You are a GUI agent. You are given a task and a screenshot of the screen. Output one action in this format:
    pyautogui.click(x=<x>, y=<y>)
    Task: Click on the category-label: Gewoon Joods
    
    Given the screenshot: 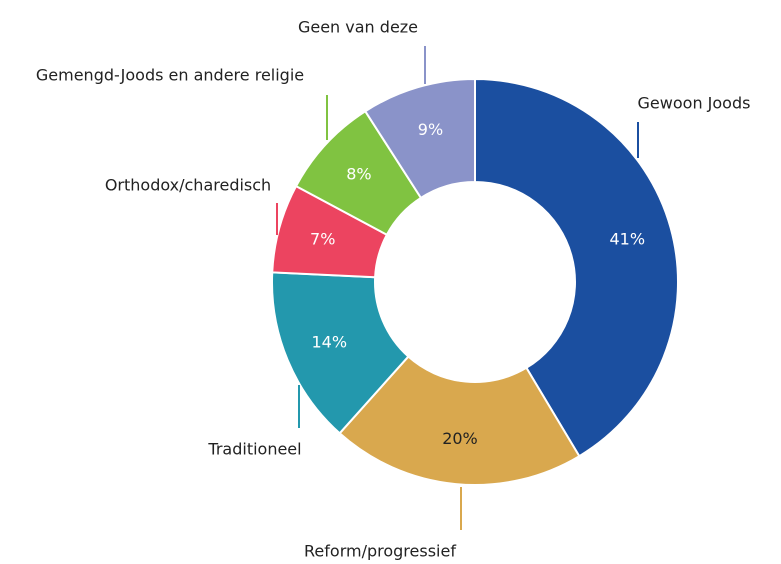 What is the action you would take?
    pyautogui.click(x=694, y=103)
    